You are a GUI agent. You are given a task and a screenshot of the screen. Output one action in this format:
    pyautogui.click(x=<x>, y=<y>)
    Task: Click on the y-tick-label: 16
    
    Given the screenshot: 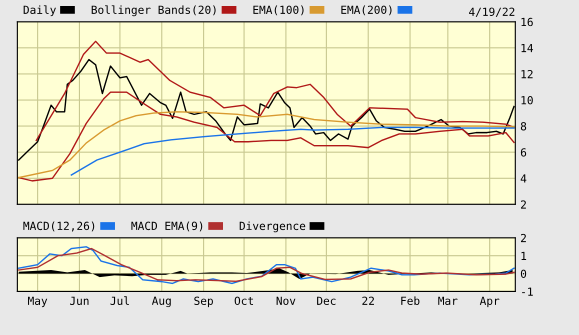 What is the action you would take?
    pyautogui.click(x=527, y=22)
    